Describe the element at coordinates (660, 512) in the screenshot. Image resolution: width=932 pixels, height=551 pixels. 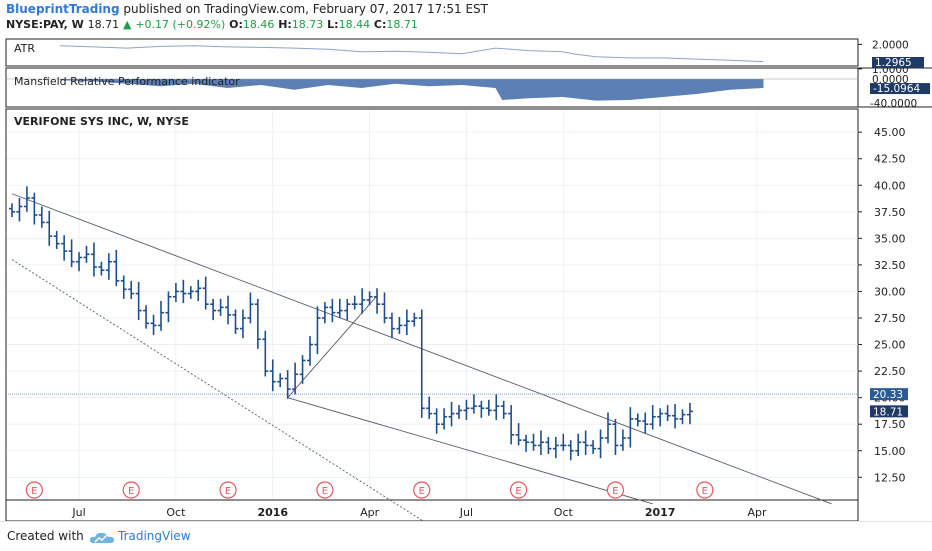
I see `x-tick-label: 2017` at that location.